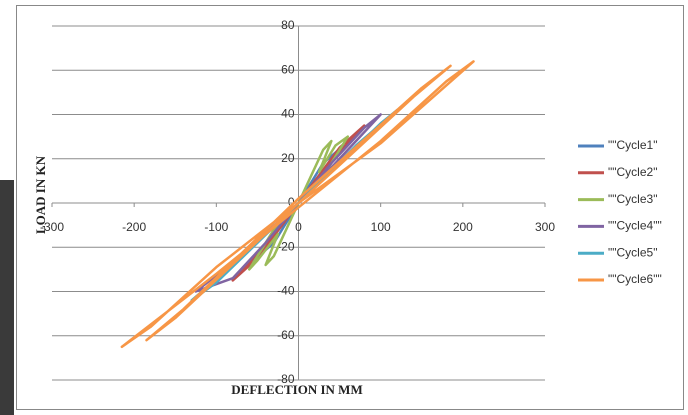  What do you see at coordinates (298, 227) in the screenshot?
I see `x-tick-label: 0` at bounding box center [298, 227].